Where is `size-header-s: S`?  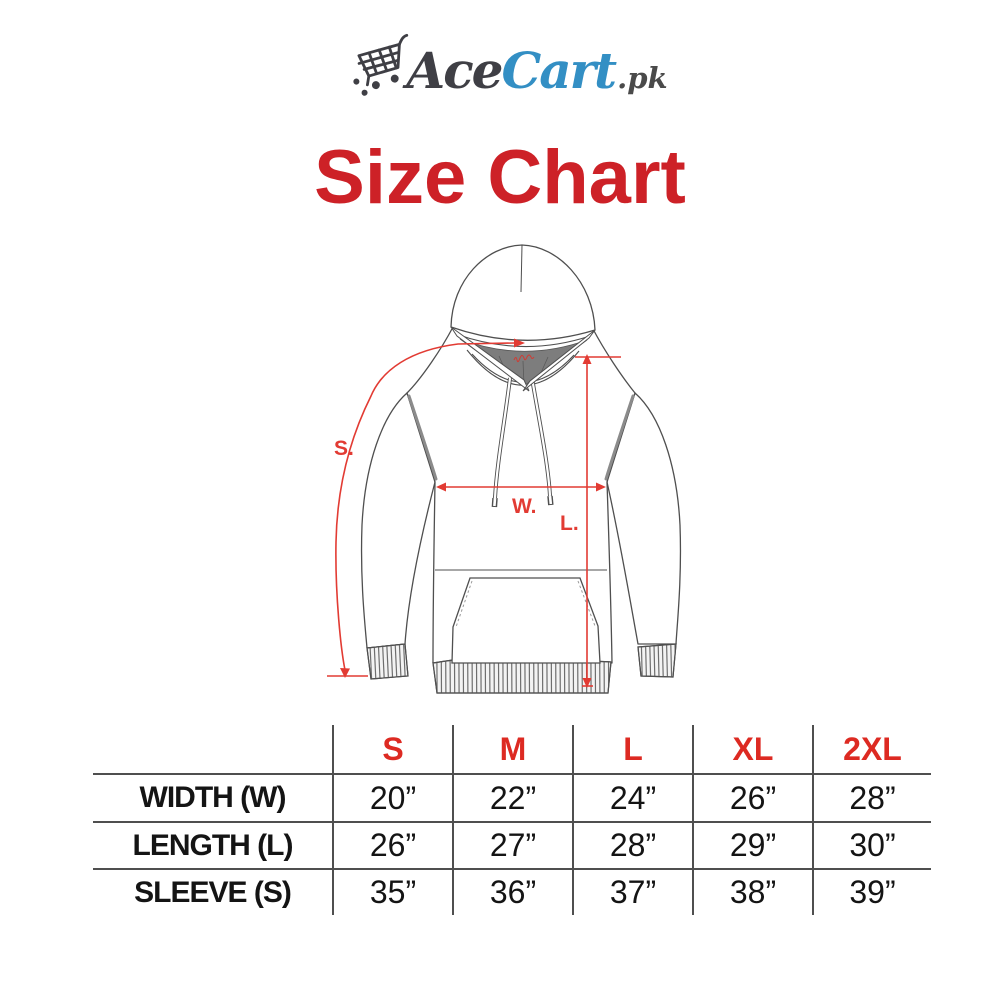
size-header-s: S is located at coordinates (392, 749).